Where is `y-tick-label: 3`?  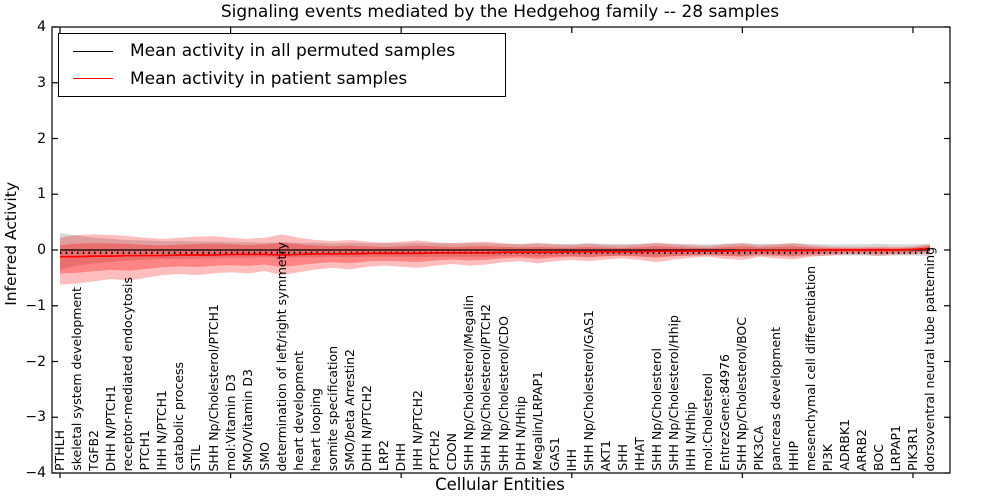 y-tick-label: 3 is located at coordinates (41, 82).